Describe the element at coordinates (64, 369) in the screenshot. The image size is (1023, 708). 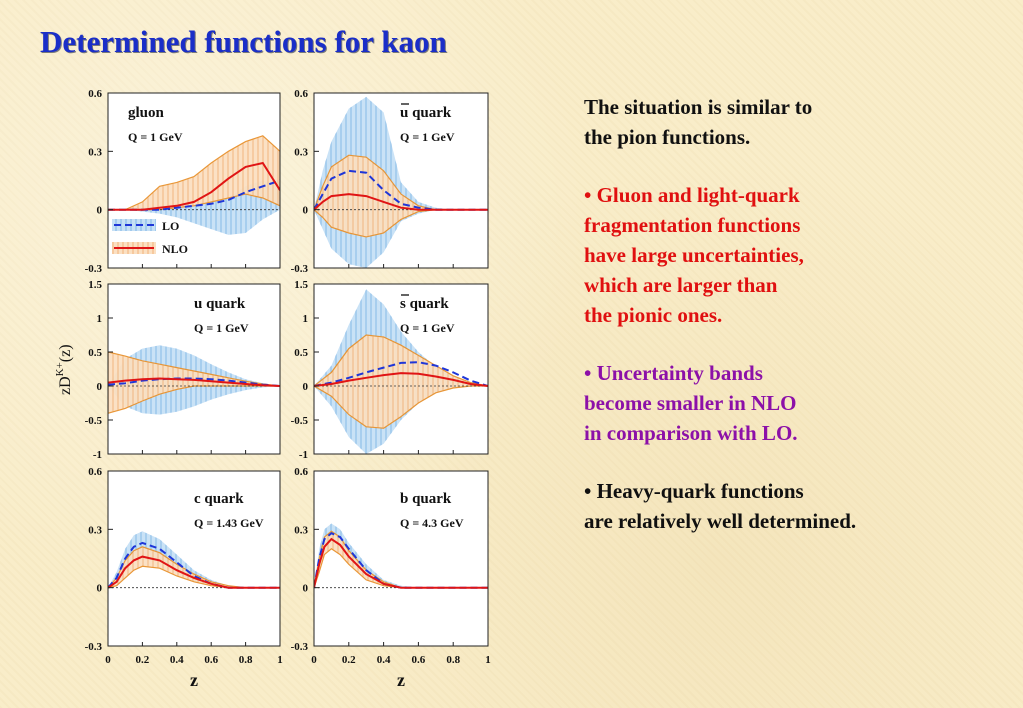
I see `y-axis-label: zDK+(z)` at that location.